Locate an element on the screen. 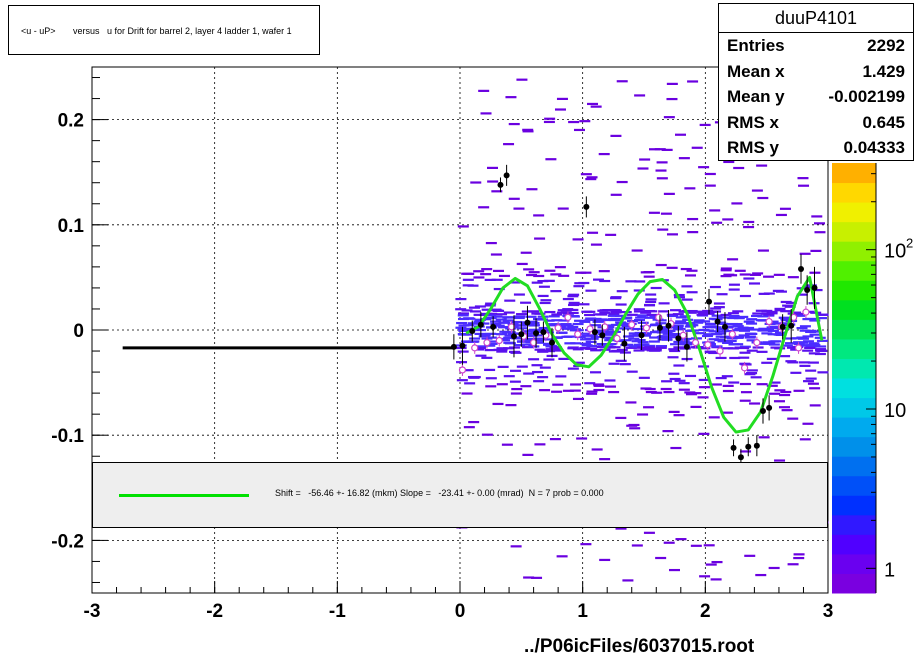 The image size is (920, 660). colorbar-tick-exponent: 2 is located at coordinates (909, 243).